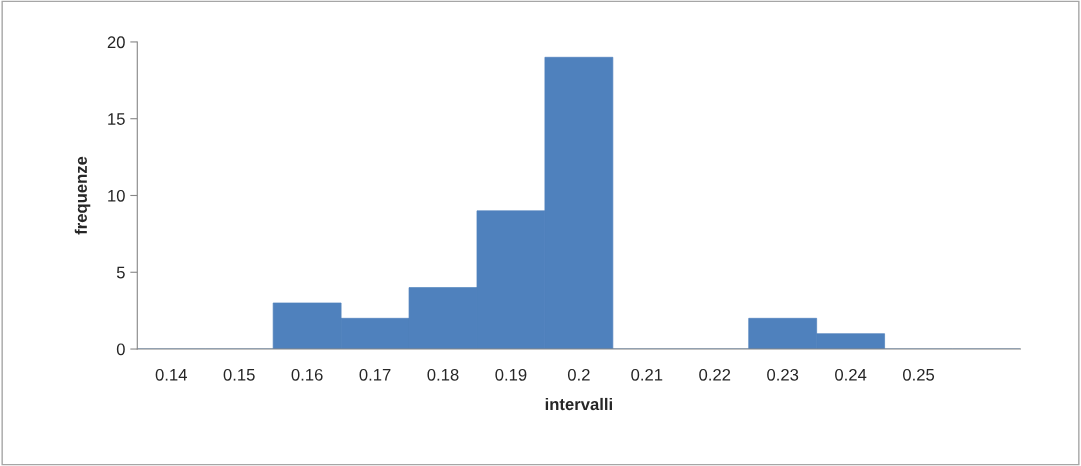 This screenshot has height=466, width=1081. What do you see at coordinates (82, 195) in the screenshot?
I see `y-axis-title: frequenze` at bounding box center [82, 195].